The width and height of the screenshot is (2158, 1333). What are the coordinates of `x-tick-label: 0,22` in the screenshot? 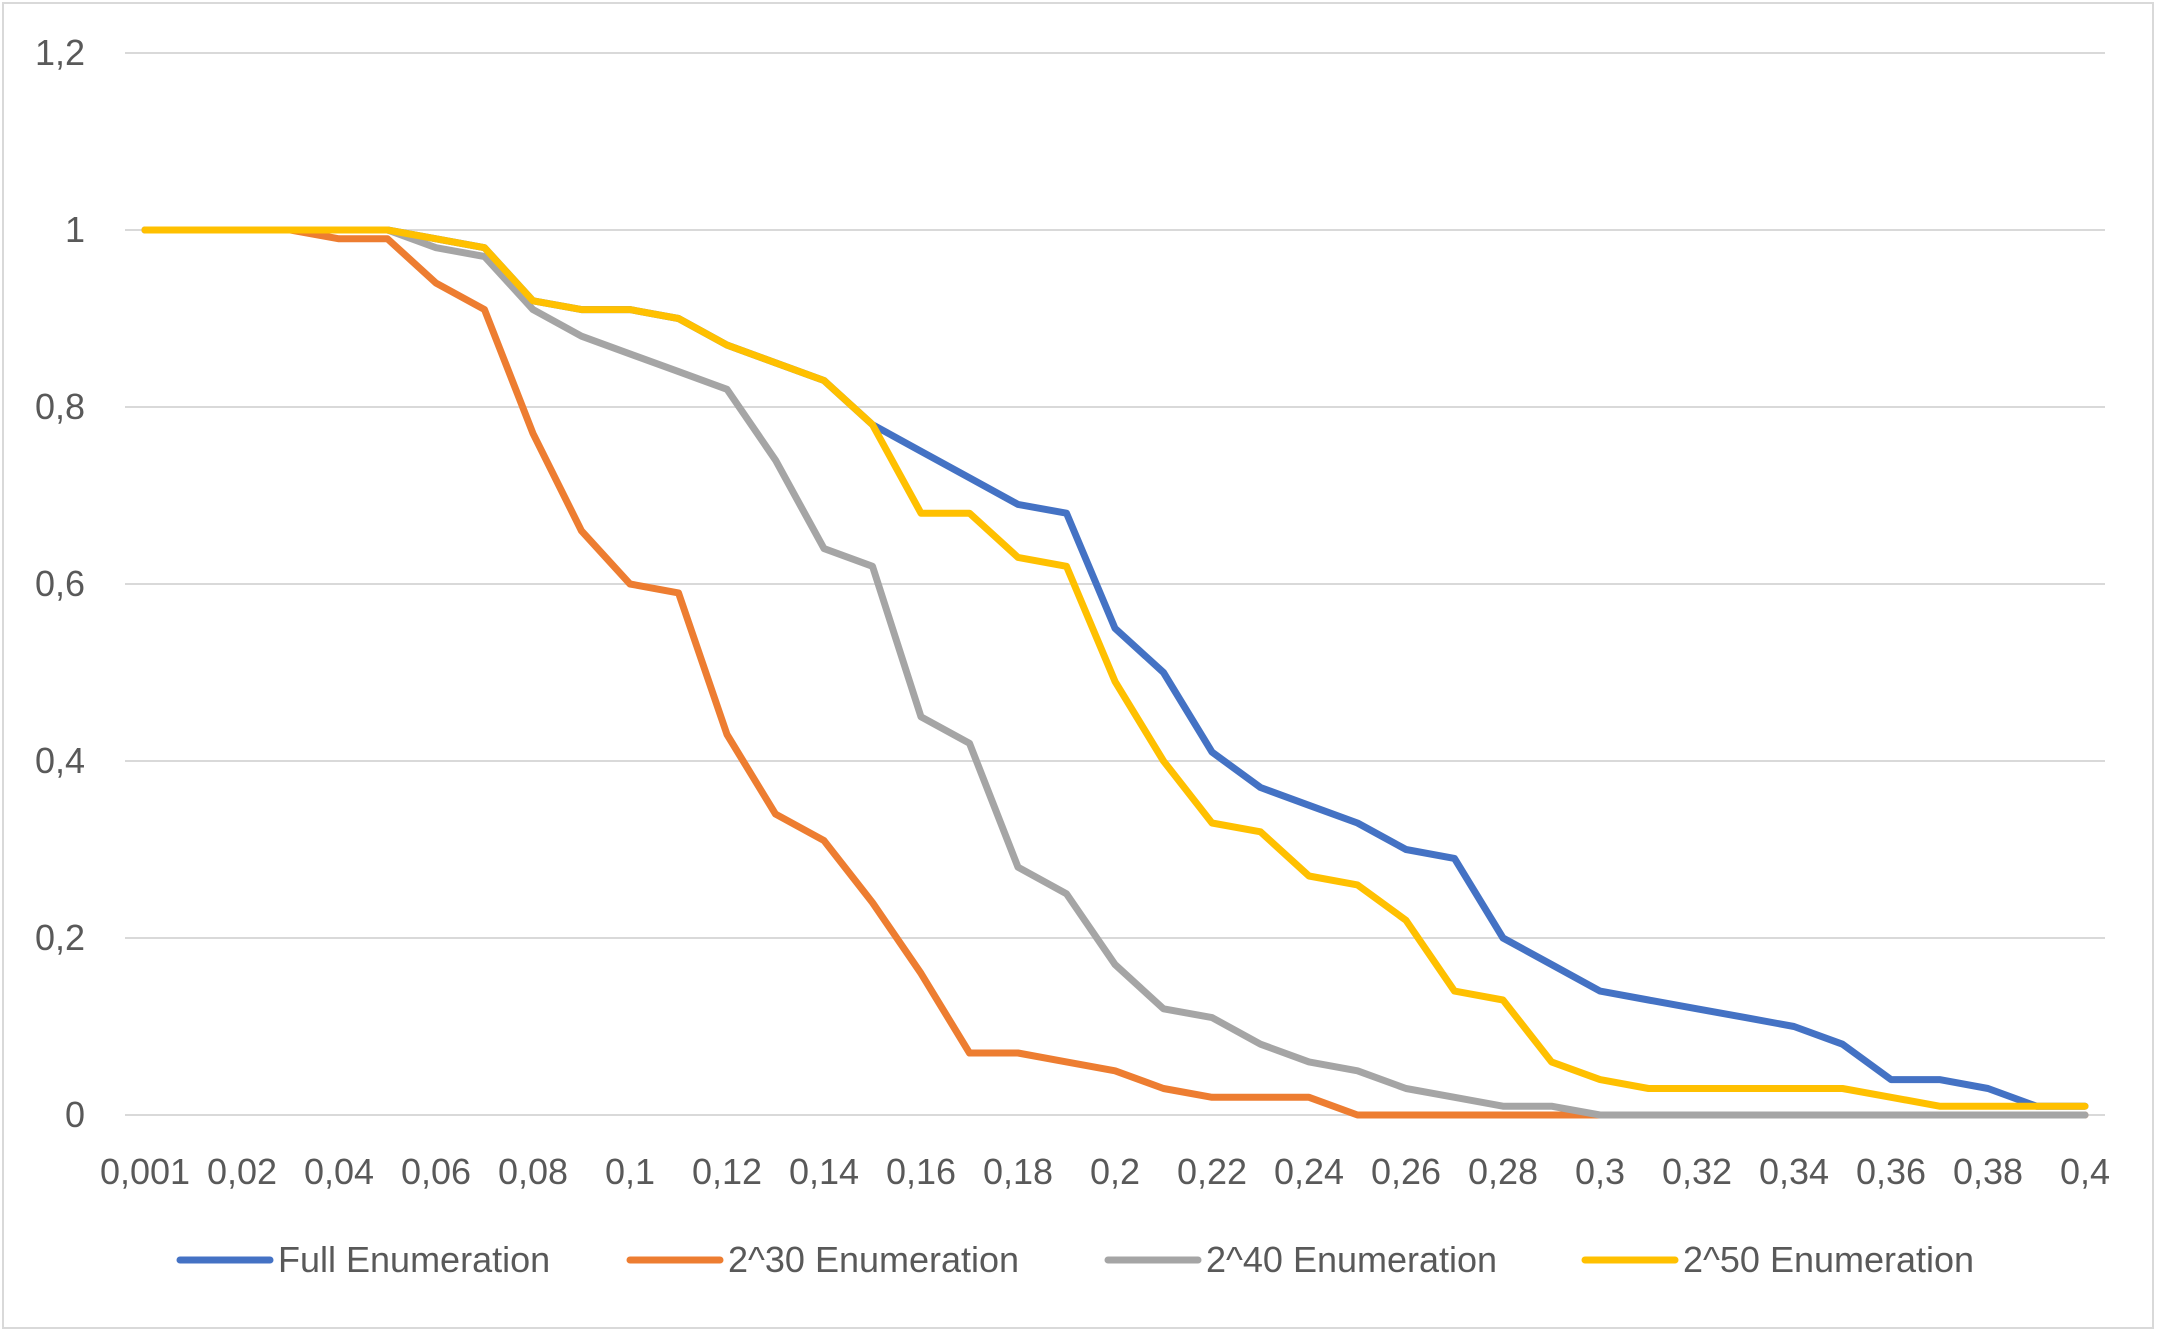 It's located at (1212, 1171).